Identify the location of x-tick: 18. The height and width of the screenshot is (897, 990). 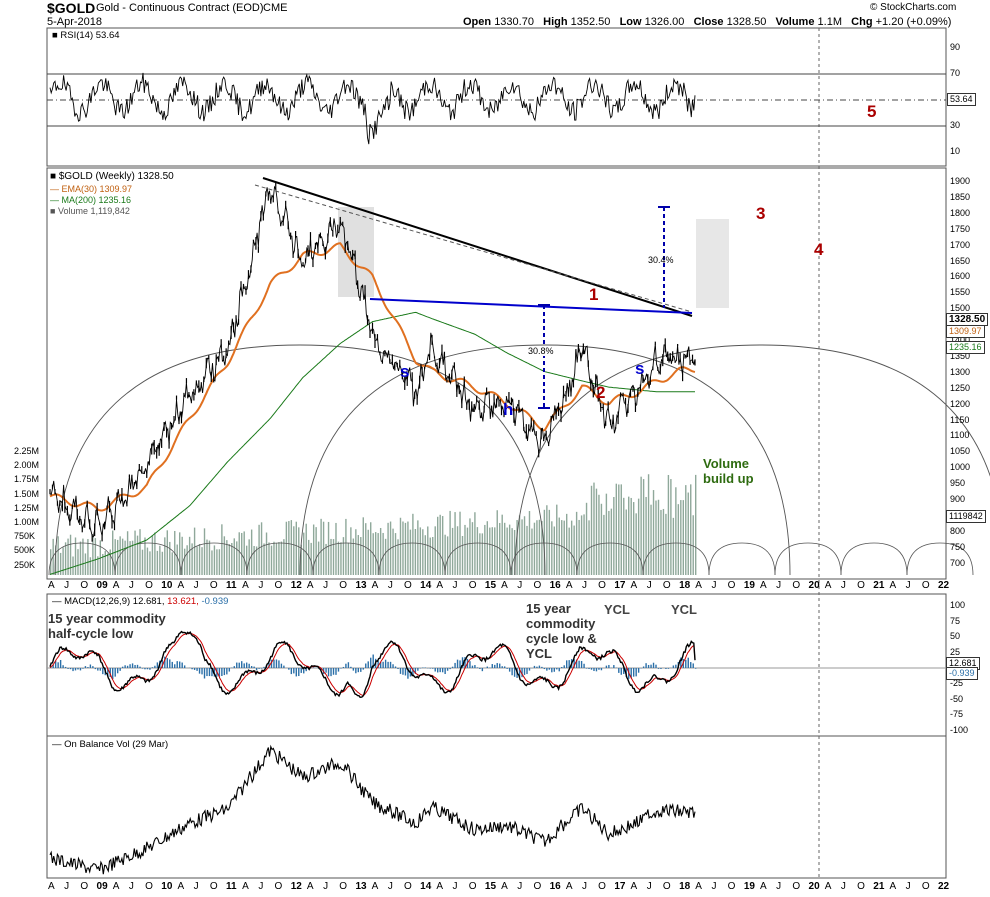
(685, 585).